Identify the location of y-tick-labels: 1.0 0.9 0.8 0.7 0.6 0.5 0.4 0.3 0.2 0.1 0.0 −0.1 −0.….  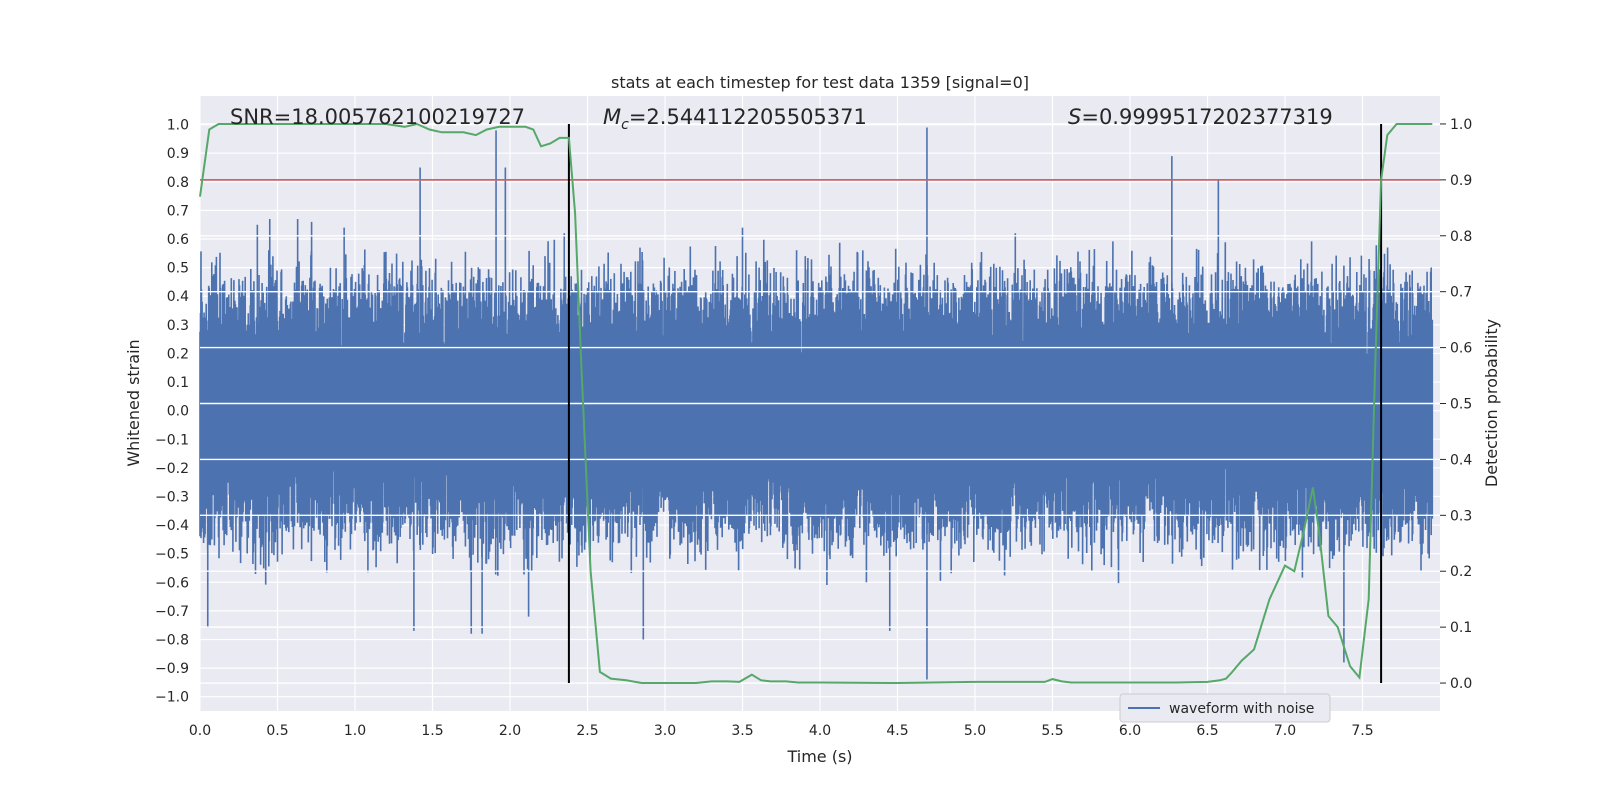
(172, 412).